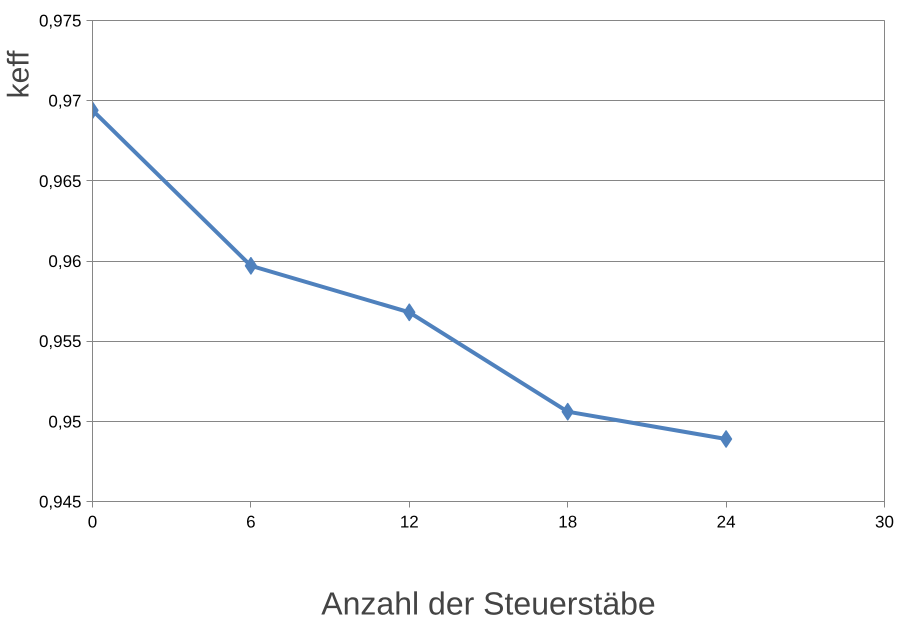  Describe the element at coordinates (726, 522) in the screenshot. I see `x-tick-label: 24` at that location.